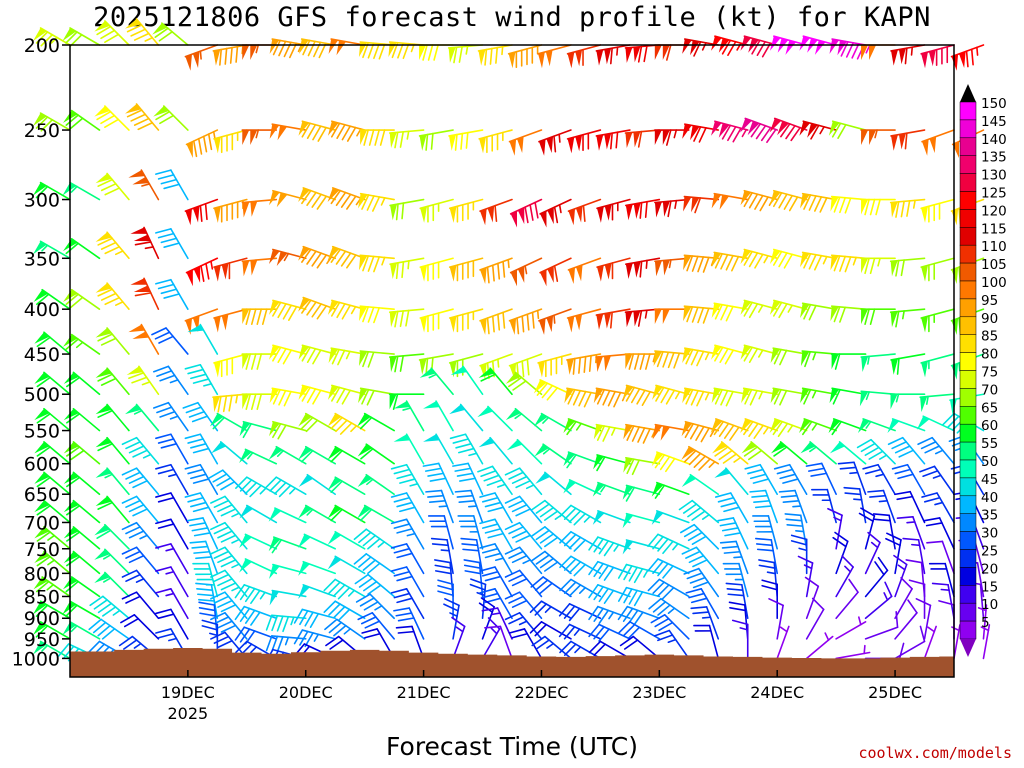  Describe the element at coordinates (36, 659) in the screenshot. I see `y-tick-label: 1000` at that location.